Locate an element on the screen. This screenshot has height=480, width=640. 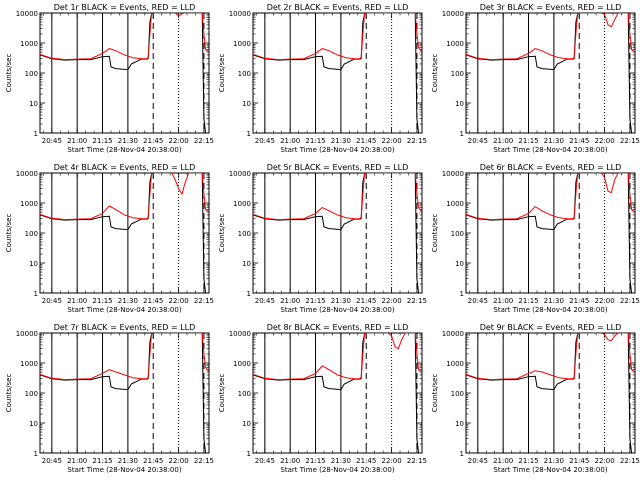
panel-title: Det 1r BLACK = Events, RED = LLD is located at coordinates (125, 7).